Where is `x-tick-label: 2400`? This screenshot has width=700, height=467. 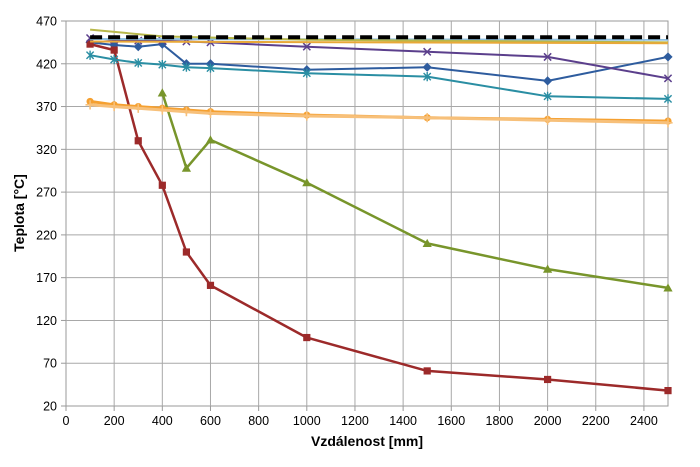
x-tick-label: 2400 is located at coordinates (644, 421).